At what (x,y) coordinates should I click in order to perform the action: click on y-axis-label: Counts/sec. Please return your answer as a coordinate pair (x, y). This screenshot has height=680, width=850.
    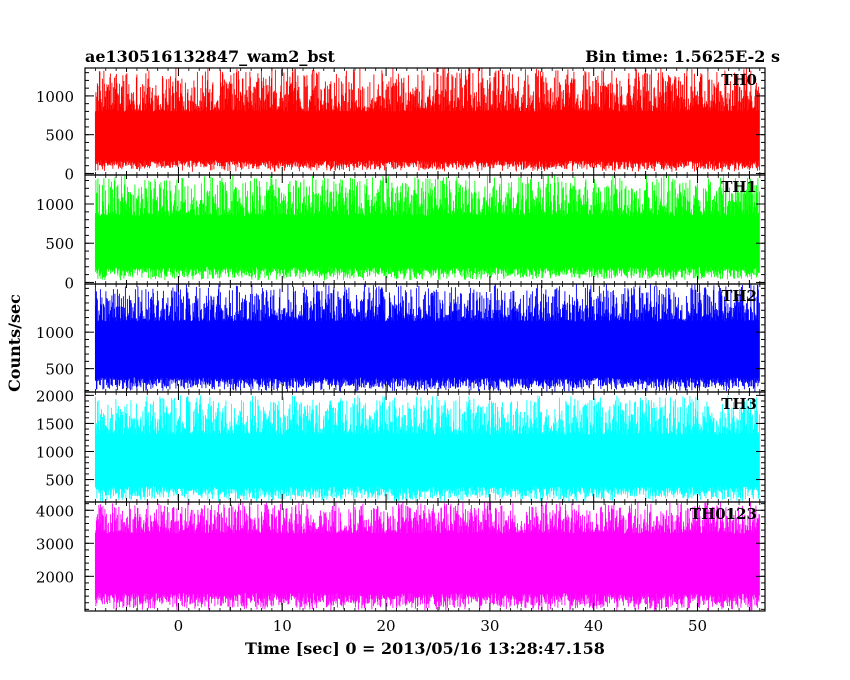
    Looking at the image, I should click on (14, 343).